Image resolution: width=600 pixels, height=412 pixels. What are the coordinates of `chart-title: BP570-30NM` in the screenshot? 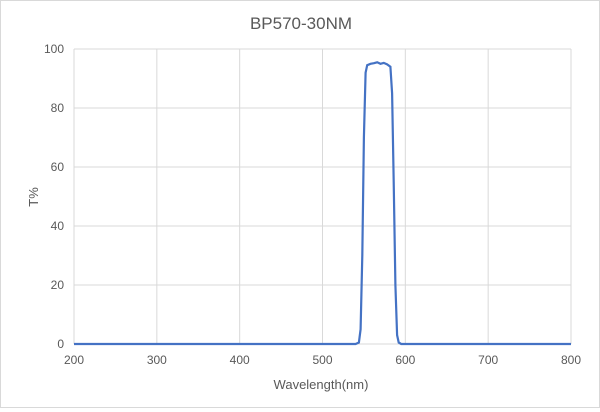 It's located at (301, 23).